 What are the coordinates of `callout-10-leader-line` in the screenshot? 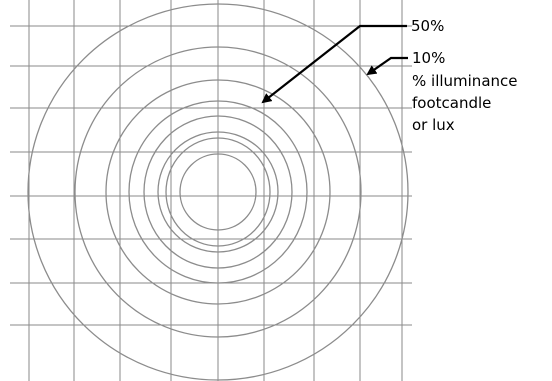 It's located at (387, 66).